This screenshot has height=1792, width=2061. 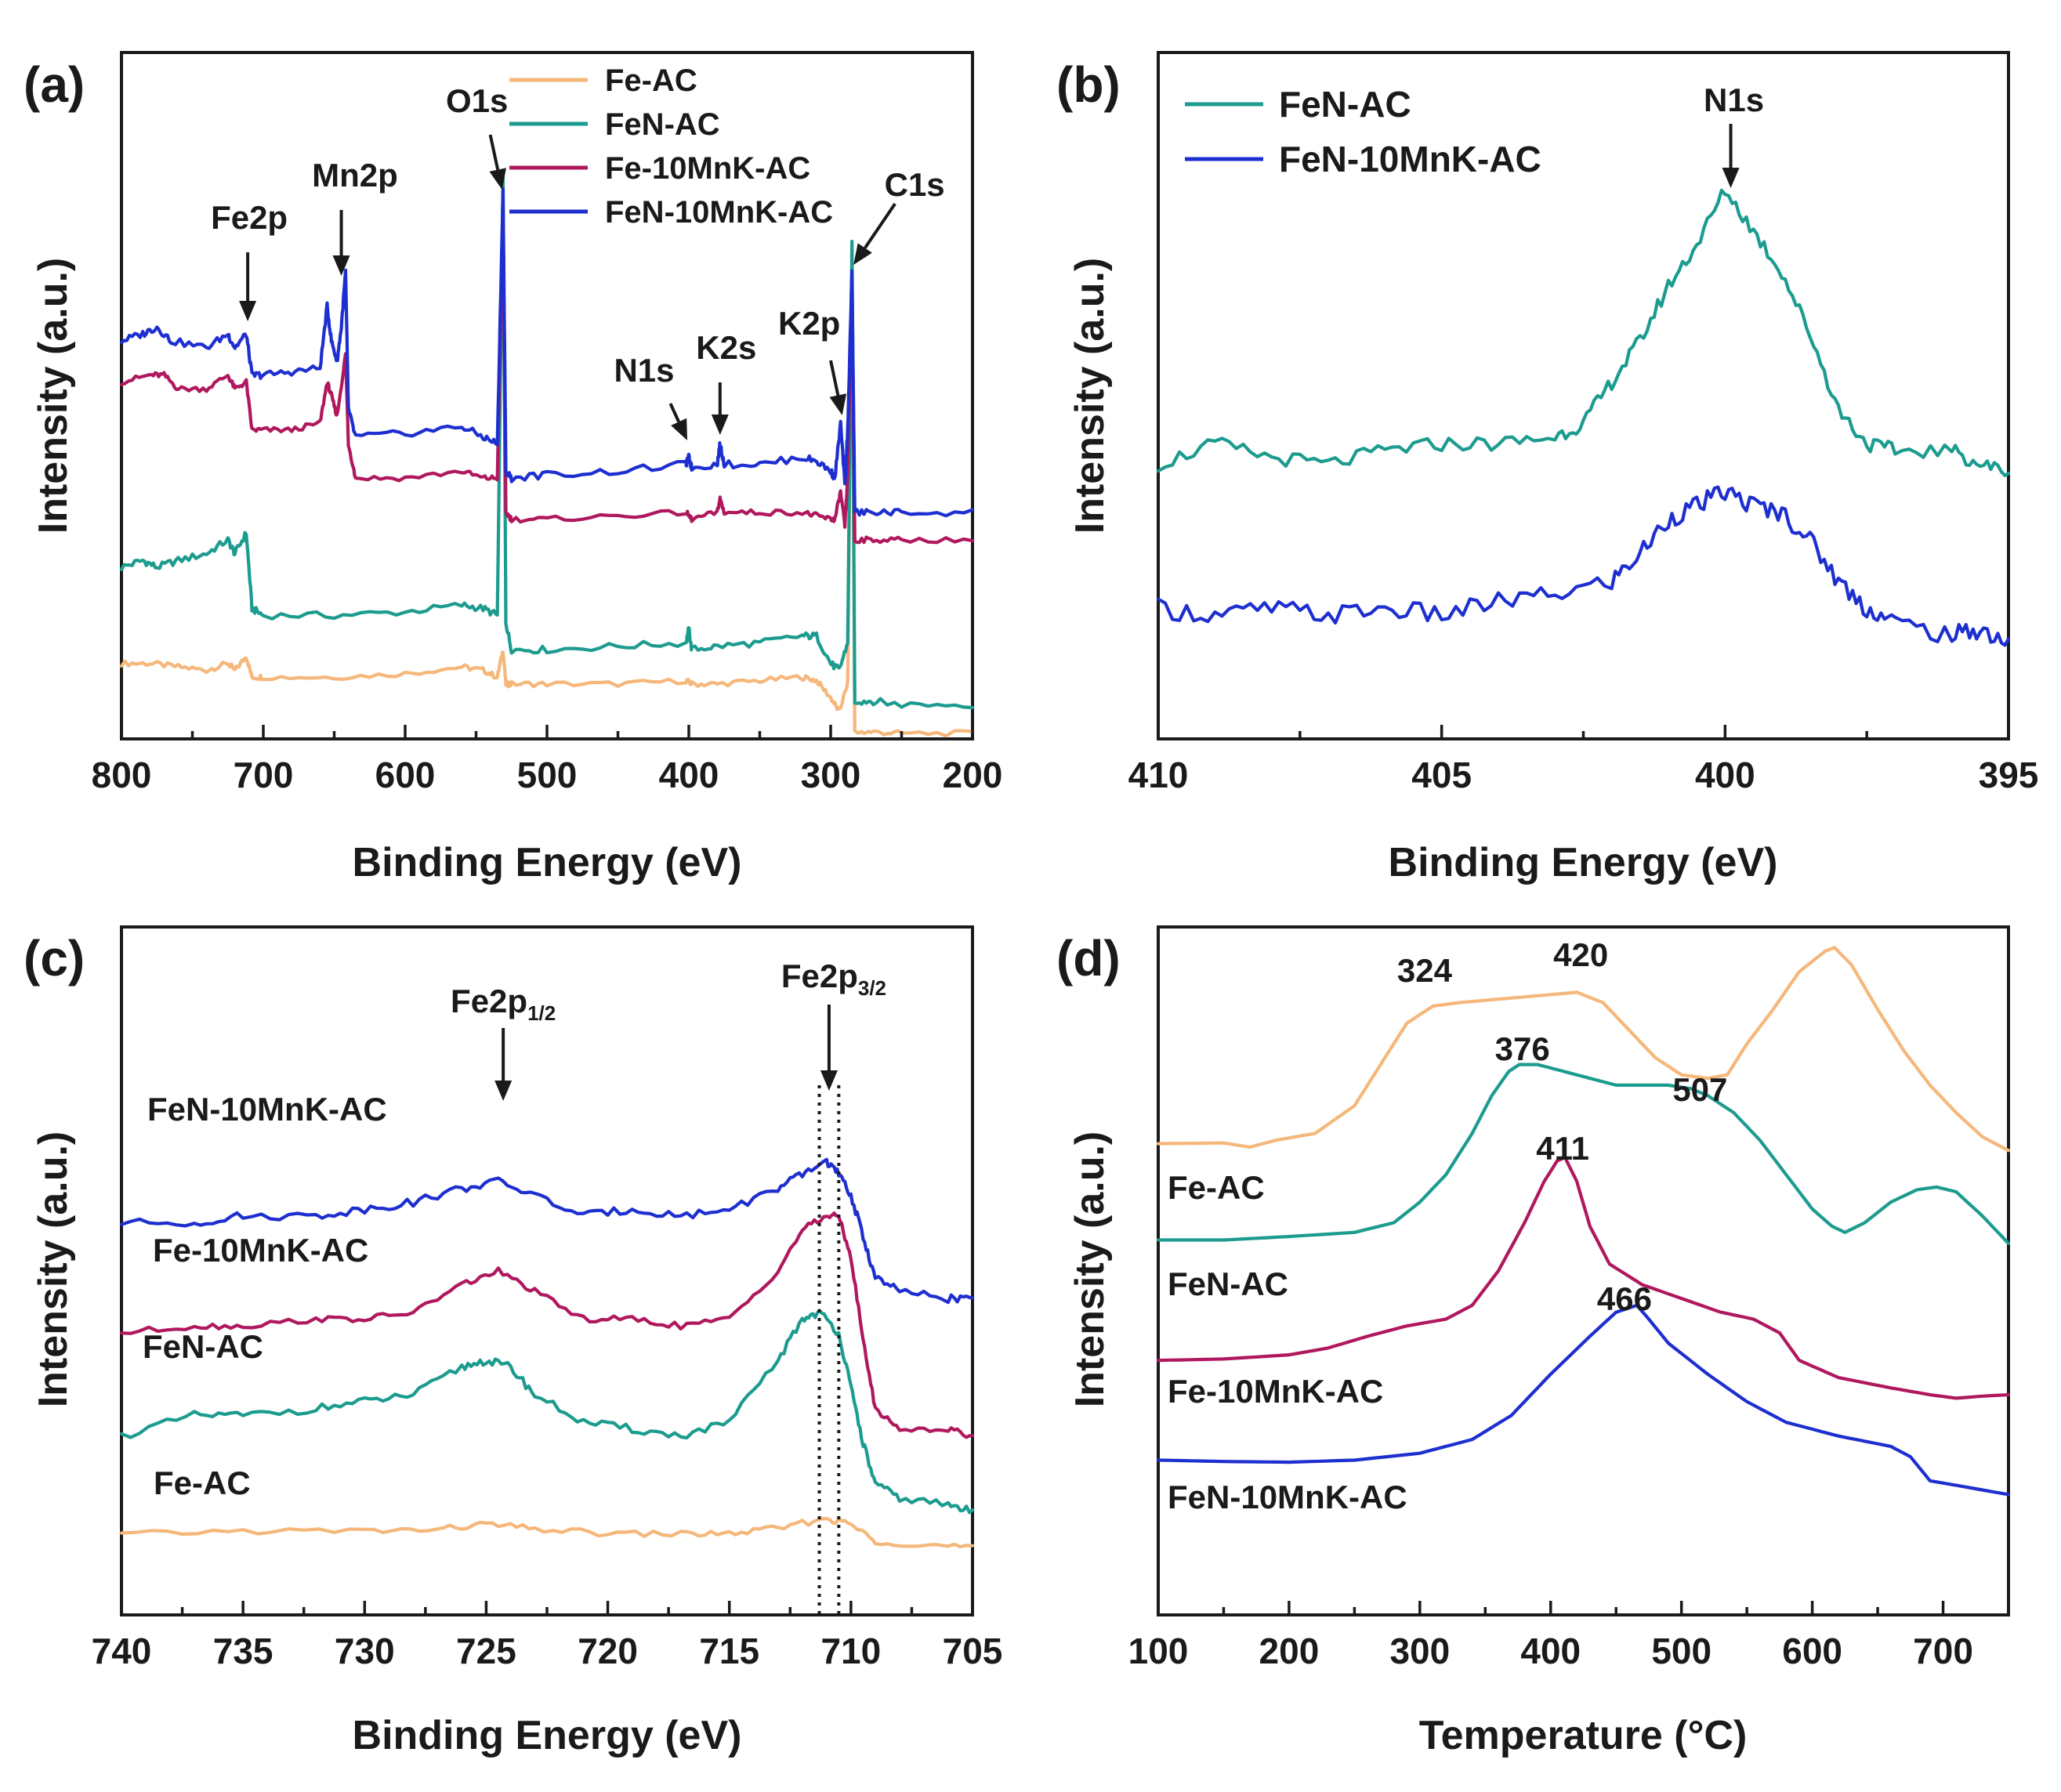 I want to click on peak-temp-466: 466, so click(x=1624, y=1298).